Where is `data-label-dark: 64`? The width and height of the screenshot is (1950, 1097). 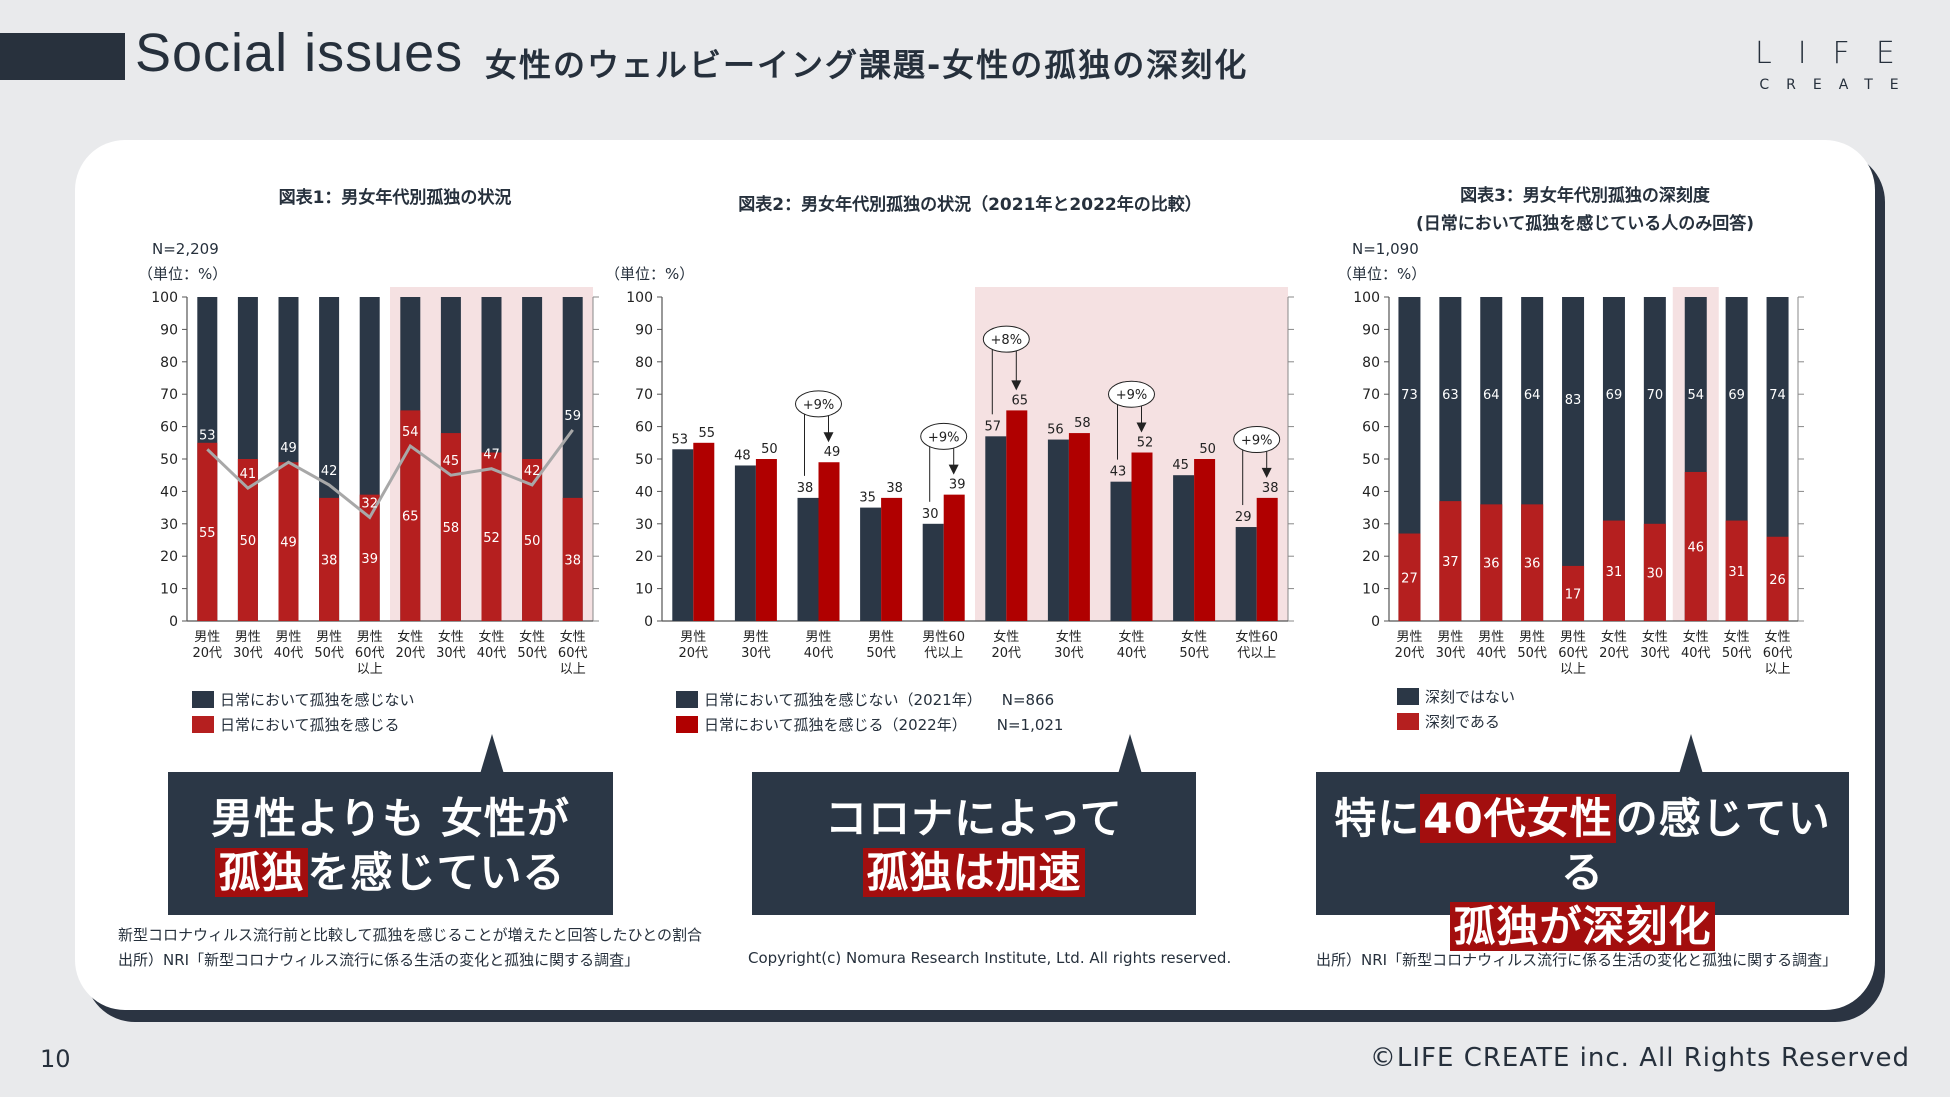 data-label-dark: 64 is located at coordinates (1491, 395).